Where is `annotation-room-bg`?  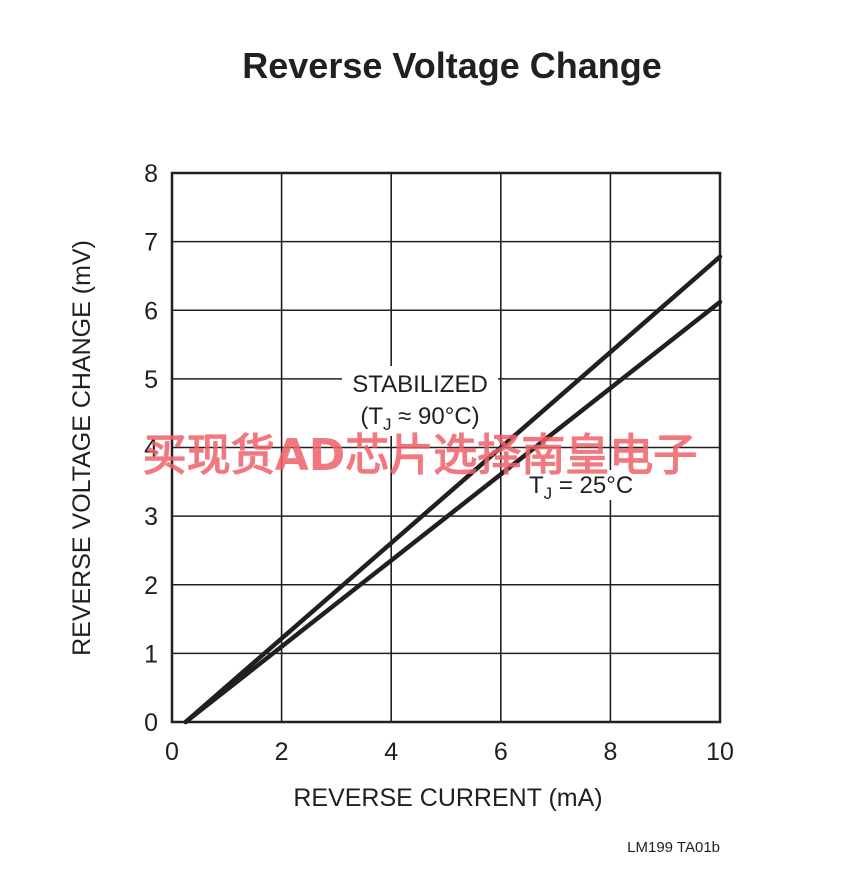
annotation-room-bg is located at coordinates (584, 485).